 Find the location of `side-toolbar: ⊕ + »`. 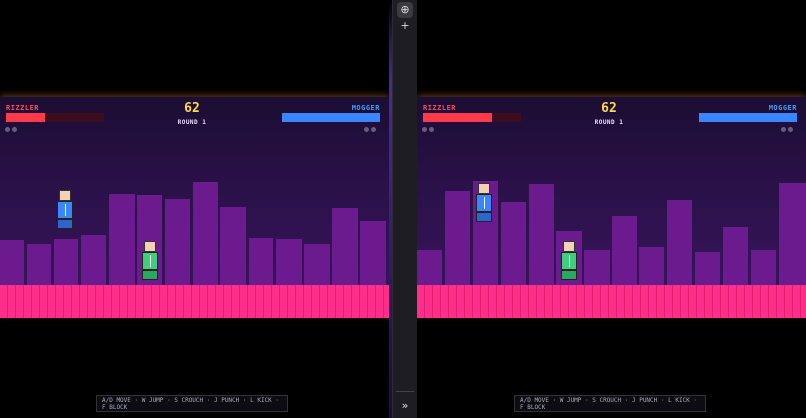

side-toolbar: ⊕ + » is located at coordinates (405, 209).